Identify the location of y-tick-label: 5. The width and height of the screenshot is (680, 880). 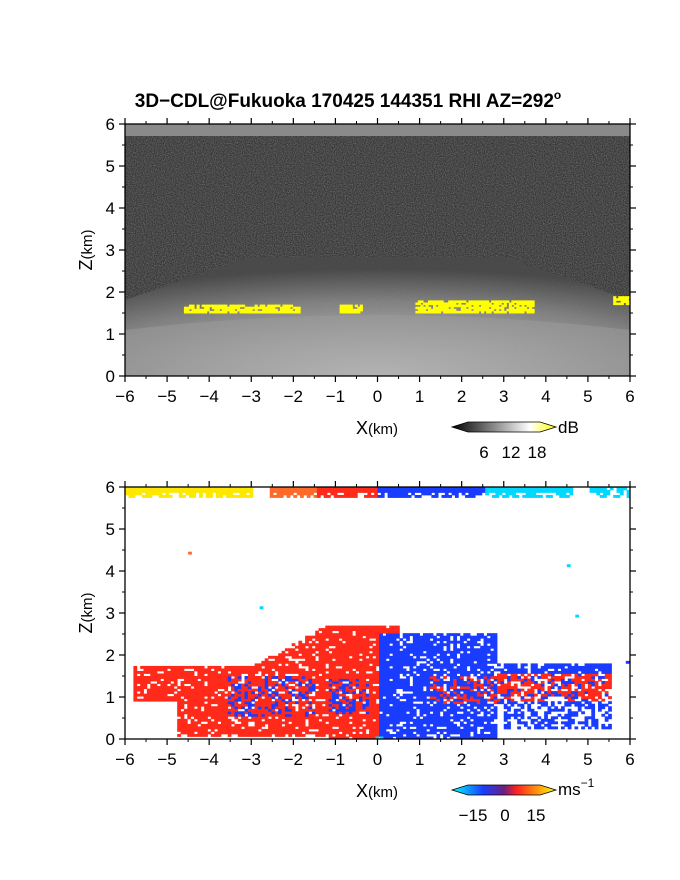
(110, 529).